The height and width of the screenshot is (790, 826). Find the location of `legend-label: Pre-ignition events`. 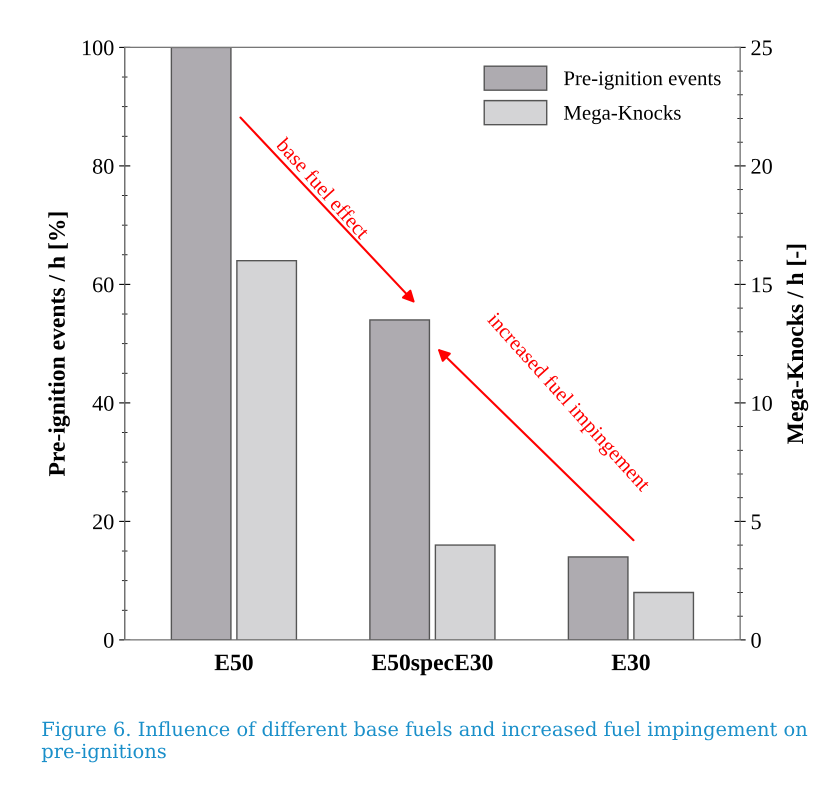

legend-label: Pre-ignition events is located at coordinates (642, 80).